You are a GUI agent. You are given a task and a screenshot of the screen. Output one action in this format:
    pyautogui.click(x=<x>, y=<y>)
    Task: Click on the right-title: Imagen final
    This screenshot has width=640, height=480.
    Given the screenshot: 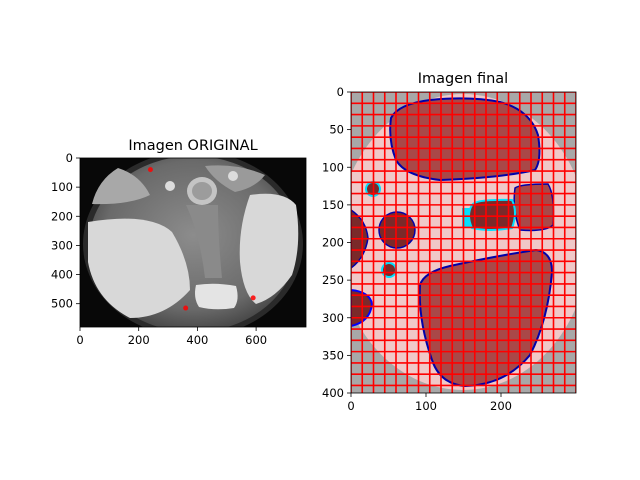 What is the action you would take?
    pyautogui.click(x=463, y=79)
    